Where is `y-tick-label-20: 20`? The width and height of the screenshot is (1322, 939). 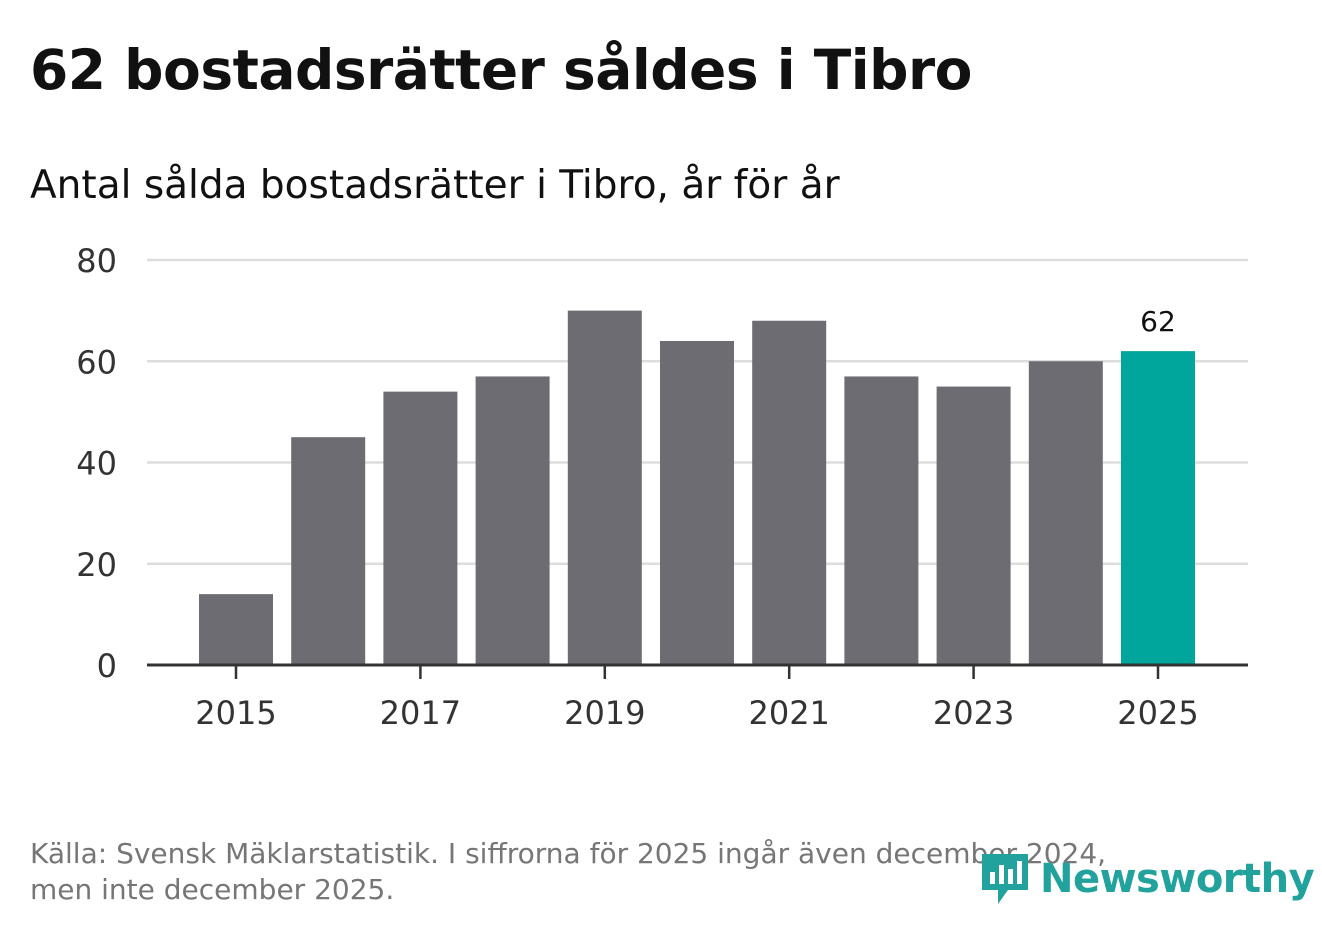
y-tick-label-20: 20 is located at coordinates (96, 565).